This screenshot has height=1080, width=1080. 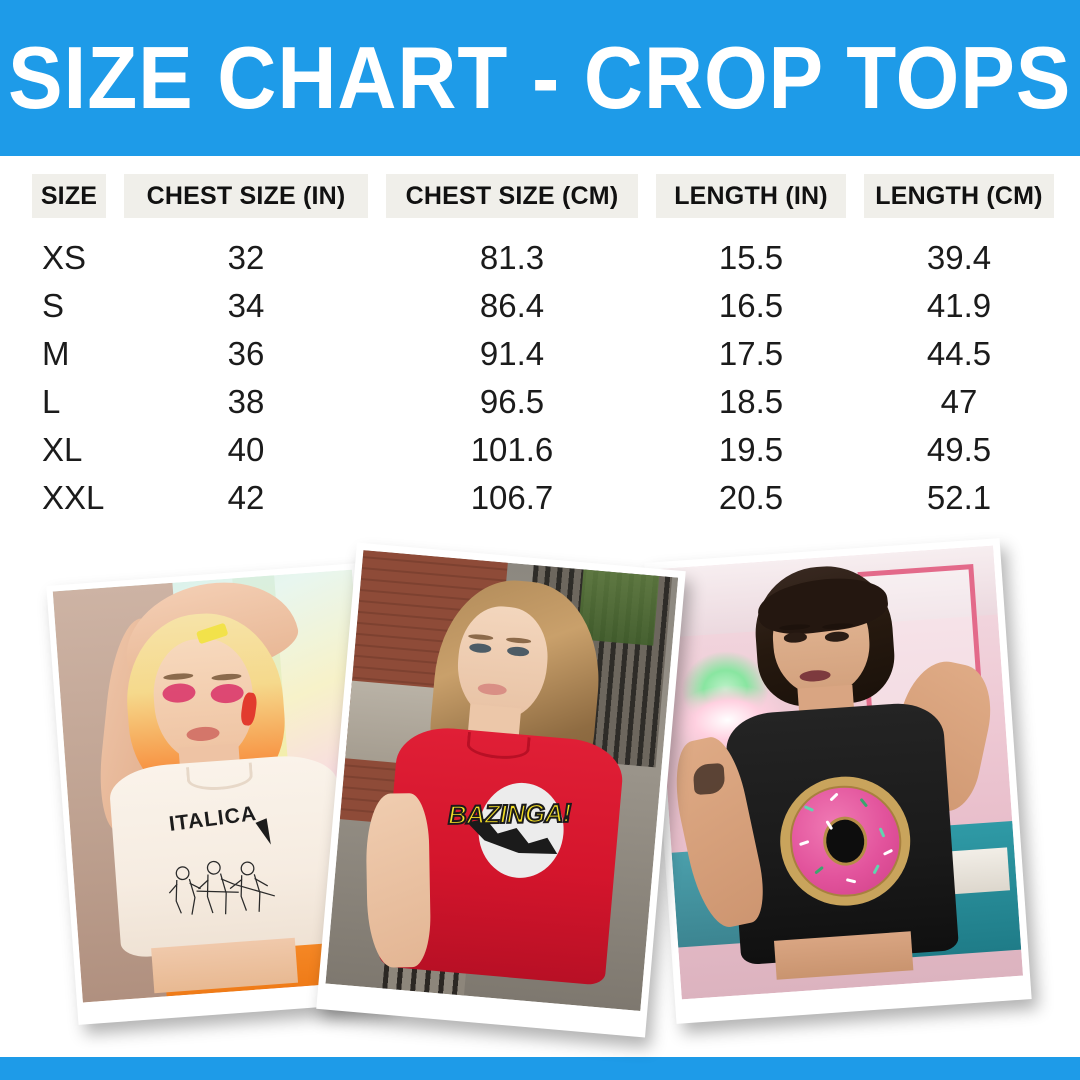 I want to click on cell-length-cm: 49.5, so click(x=959, y=449).